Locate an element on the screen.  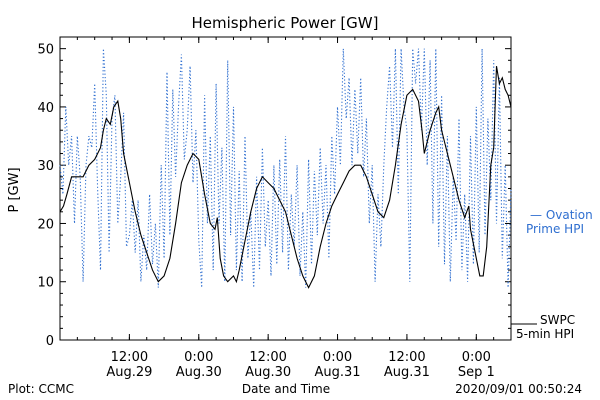
y-axis-label: P [GW] is located at coordinates (14, 189).